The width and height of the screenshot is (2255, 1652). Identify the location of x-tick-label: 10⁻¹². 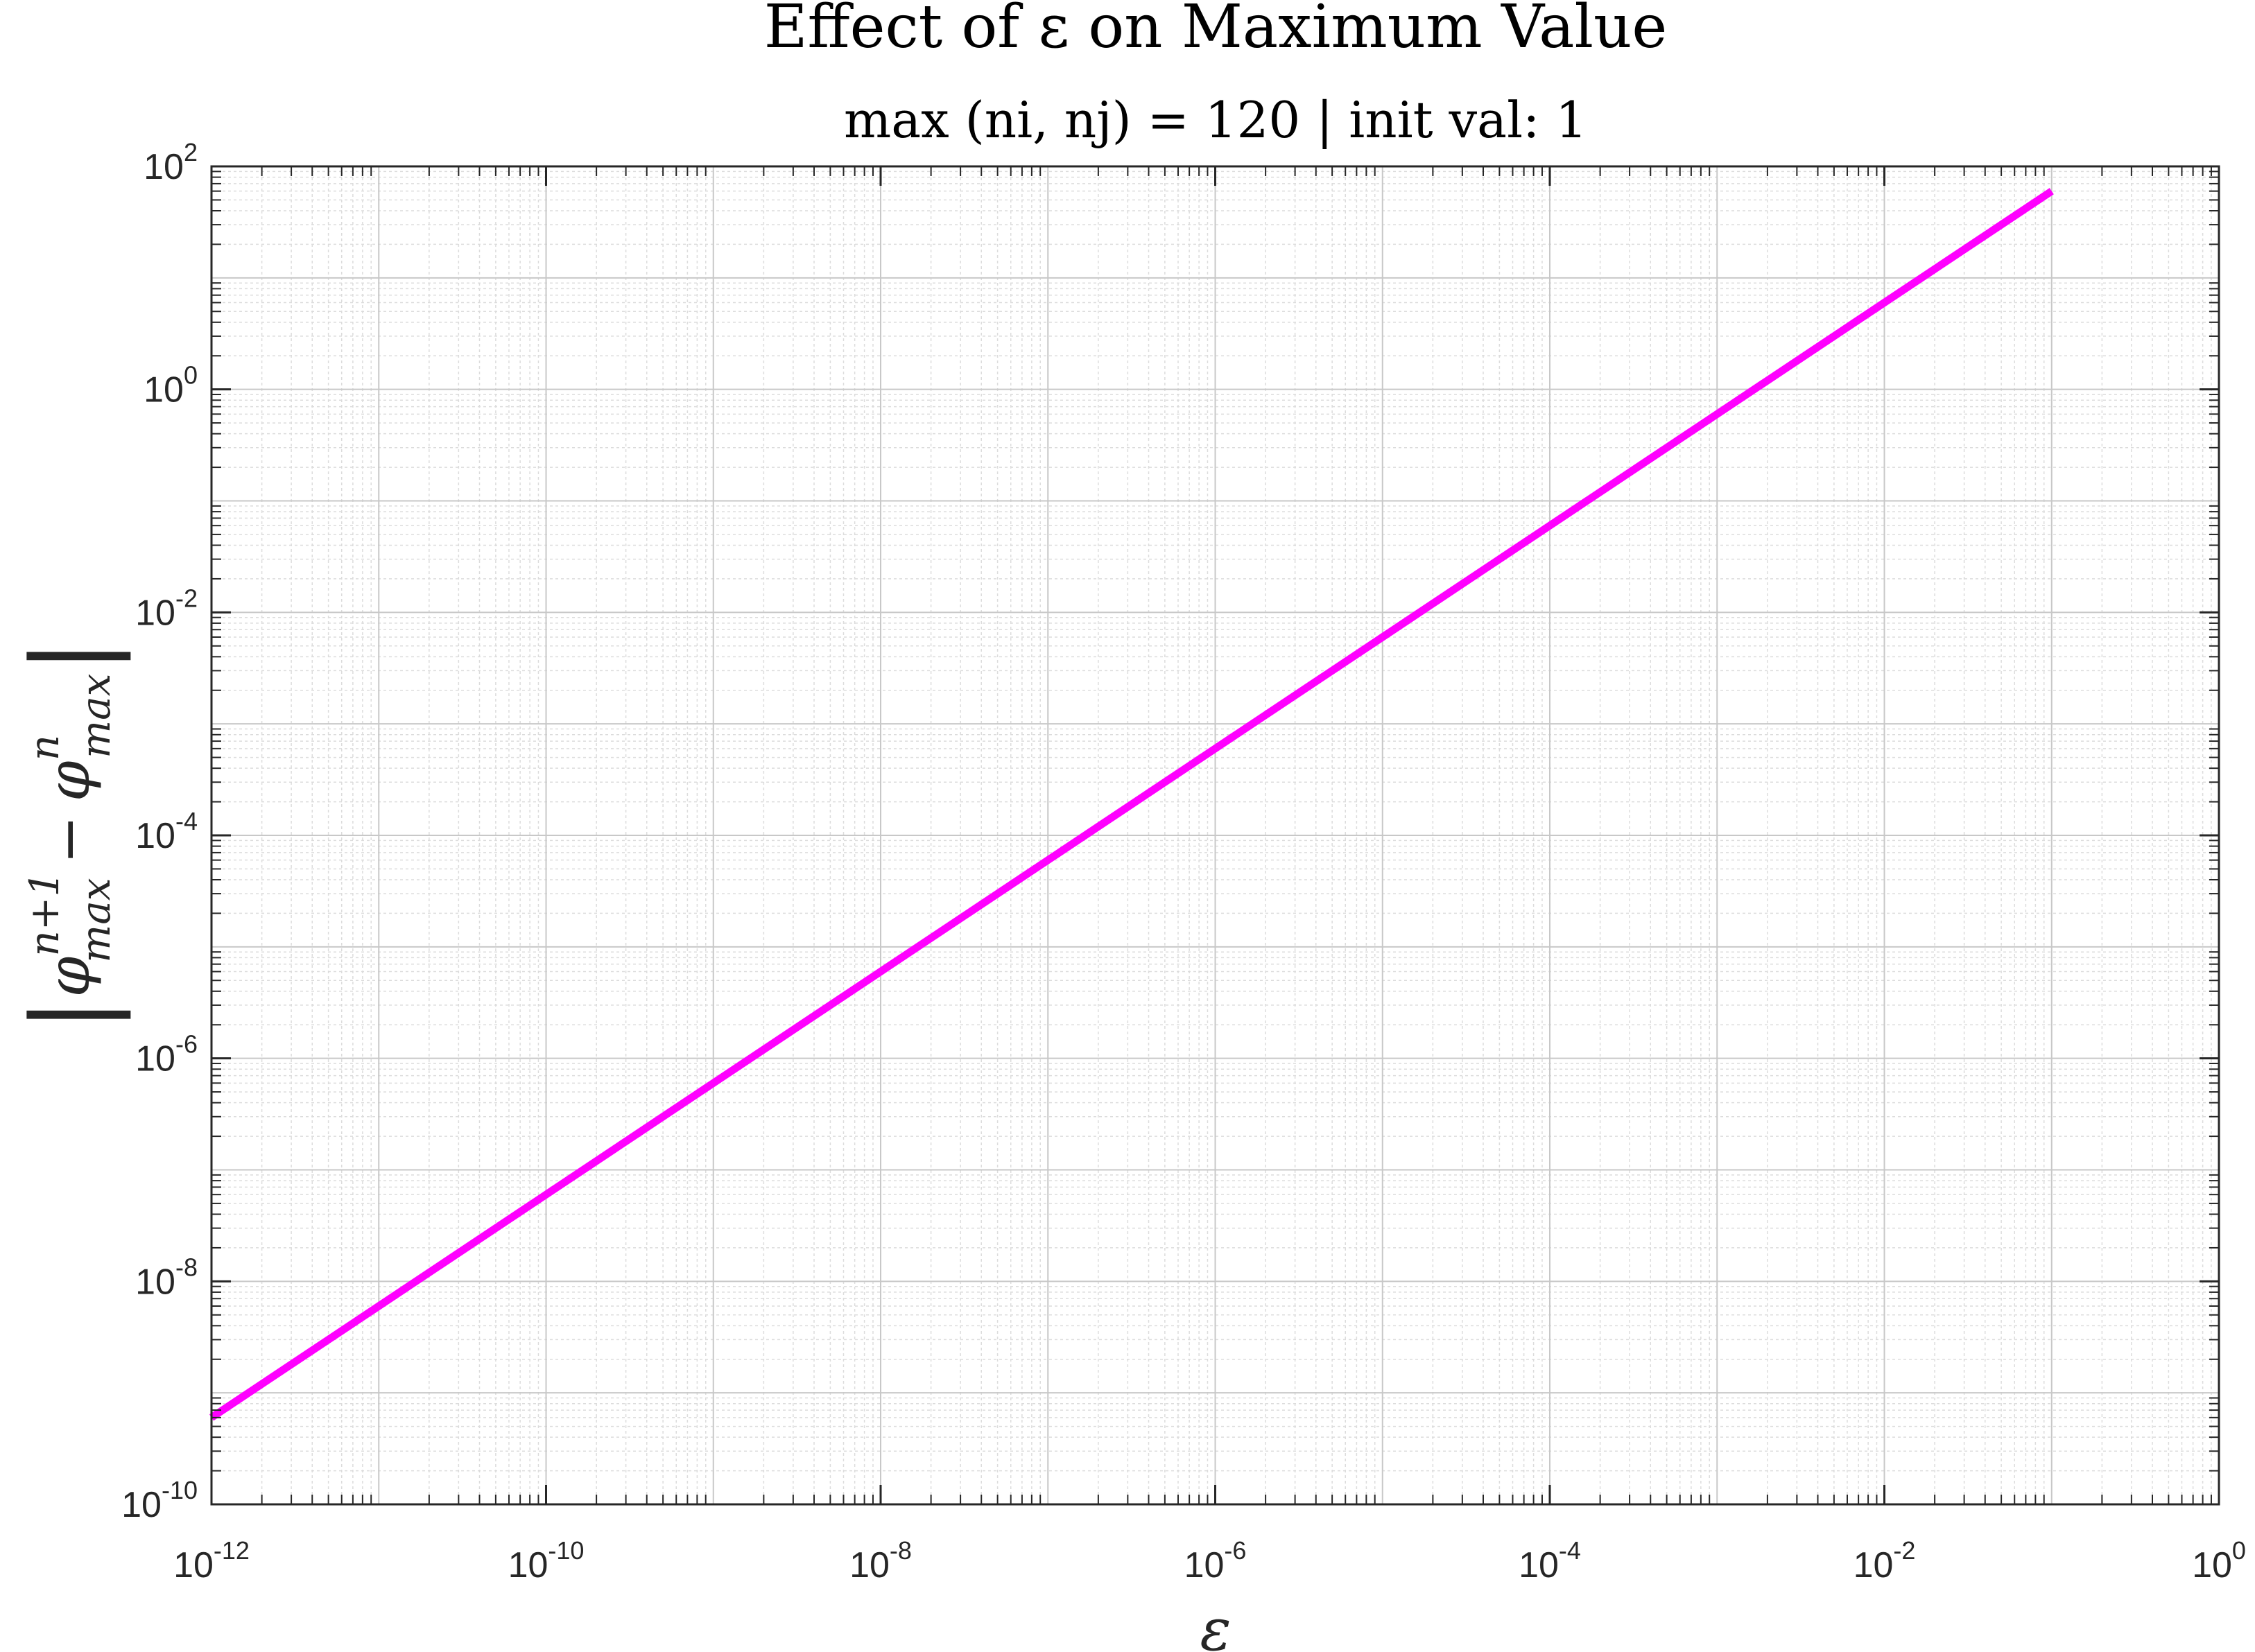
(211, 1560).